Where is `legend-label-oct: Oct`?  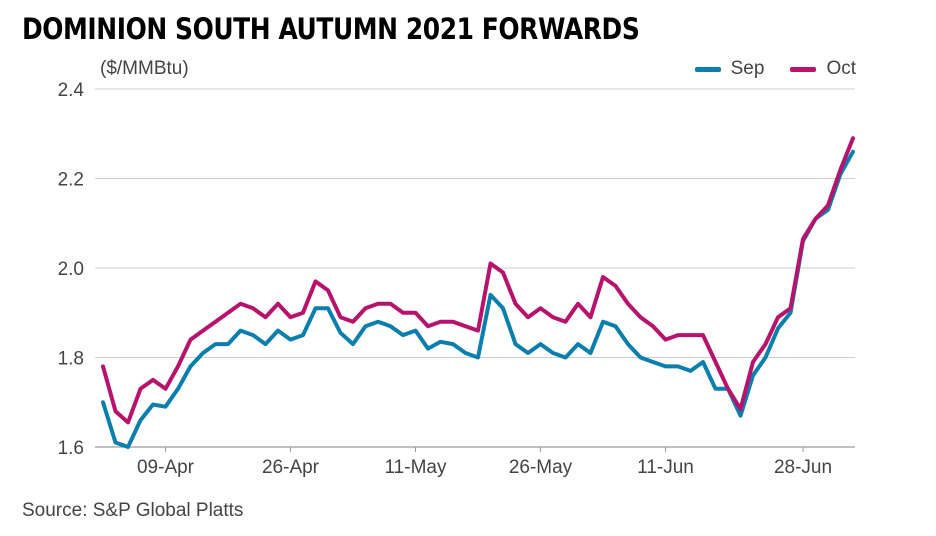 legend-label-oct: Oct is located at coordinates (841, 68).